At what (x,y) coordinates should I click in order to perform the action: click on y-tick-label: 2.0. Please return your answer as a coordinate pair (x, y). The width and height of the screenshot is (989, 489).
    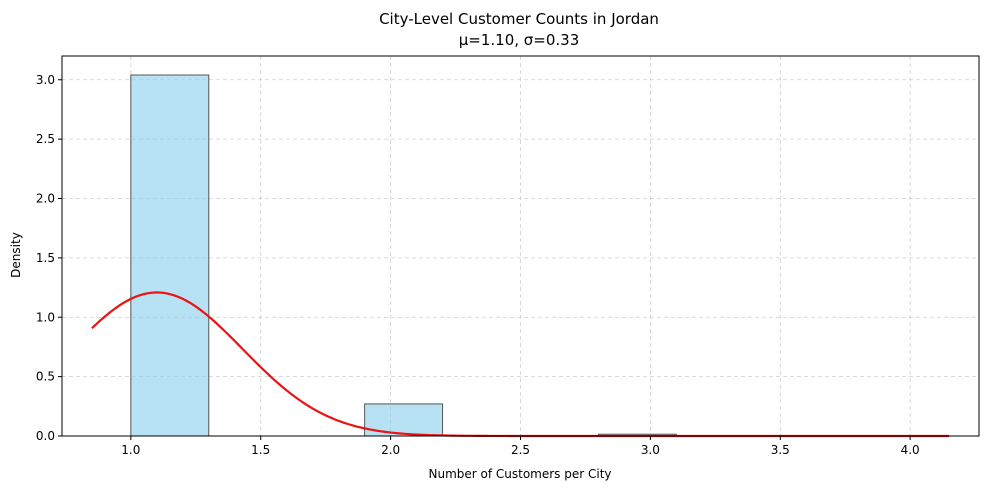
    Looking at the image, I should click on (45, 199).